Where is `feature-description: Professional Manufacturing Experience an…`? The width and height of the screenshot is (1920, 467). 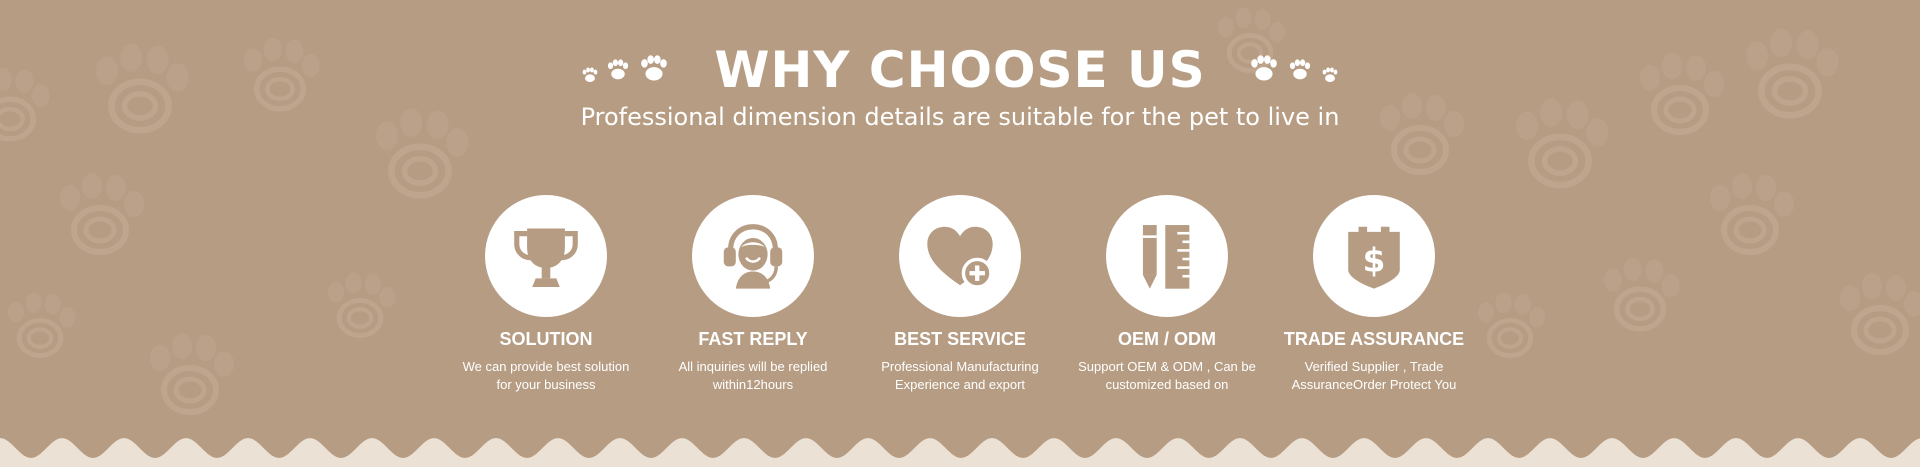
feature-description: Professional Manufacturing Experience an… is located at coordinates (960, 375).